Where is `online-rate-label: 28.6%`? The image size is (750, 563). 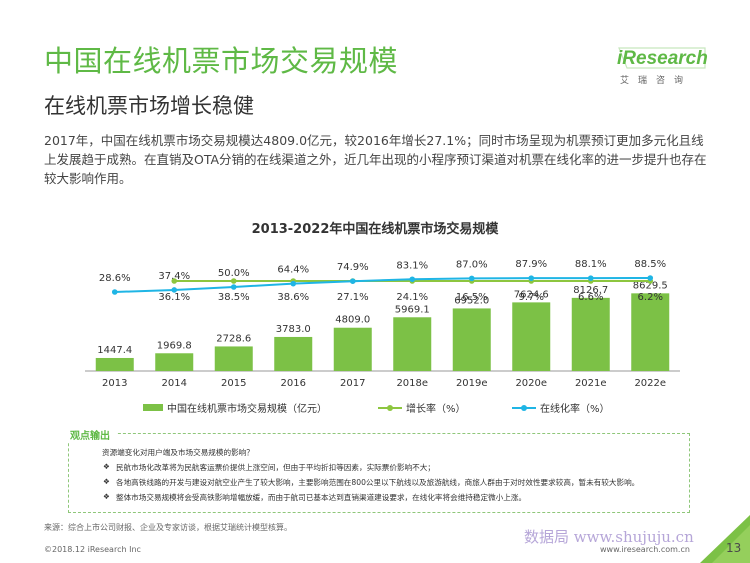
online-rate-label: 28.6% is located at coordinates (115, 278).